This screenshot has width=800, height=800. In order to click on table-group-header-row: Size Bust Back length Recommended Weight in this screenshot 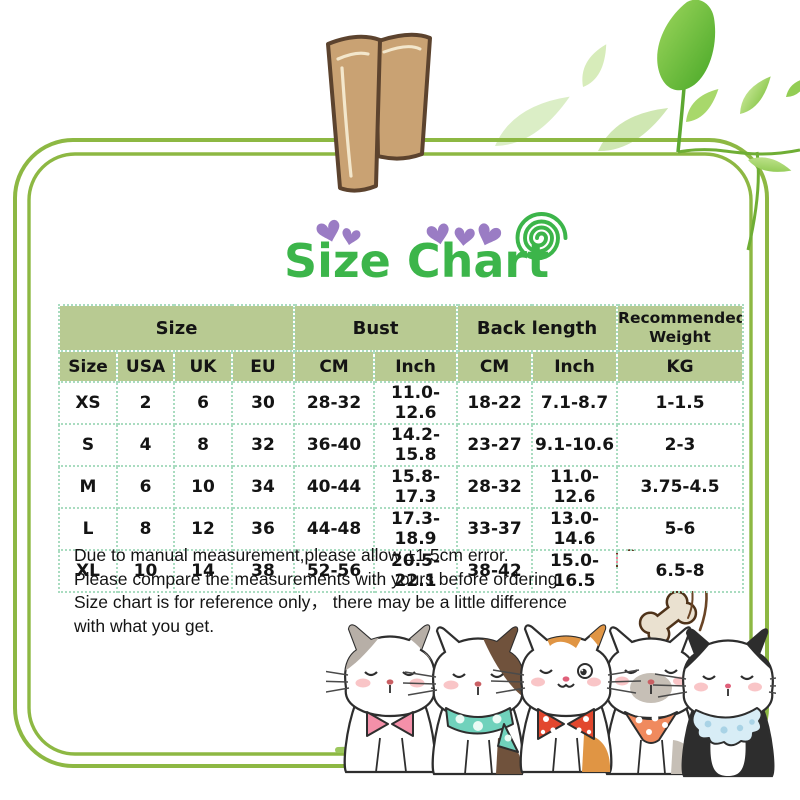, I will do `click(401, 328)`.